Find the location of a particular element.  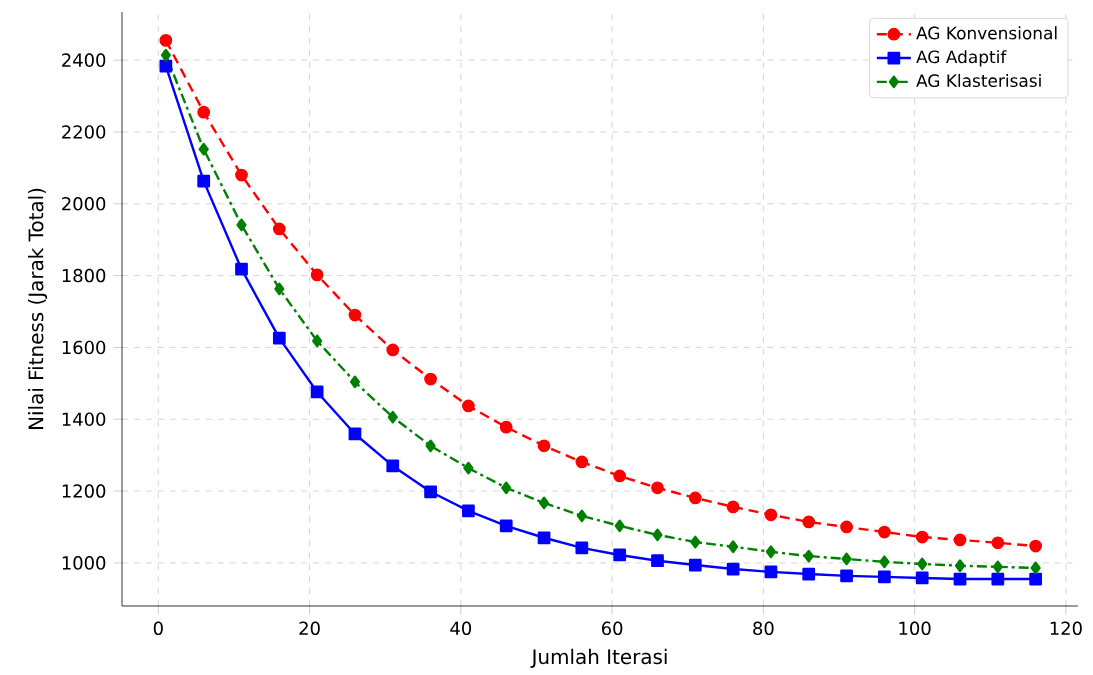

y-tick-label: 2200 is located at coordinates (84, 132).